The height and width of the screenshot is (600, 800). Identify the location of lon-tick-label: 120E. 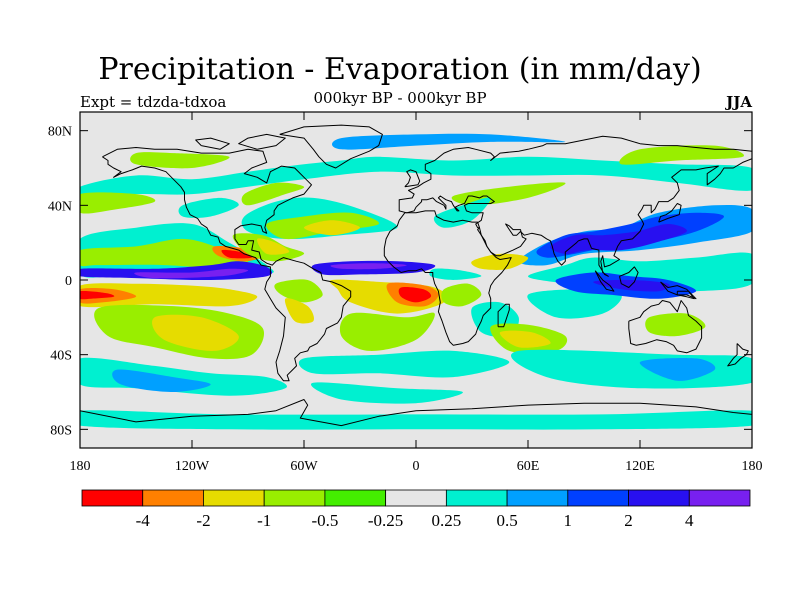
(640, 466).